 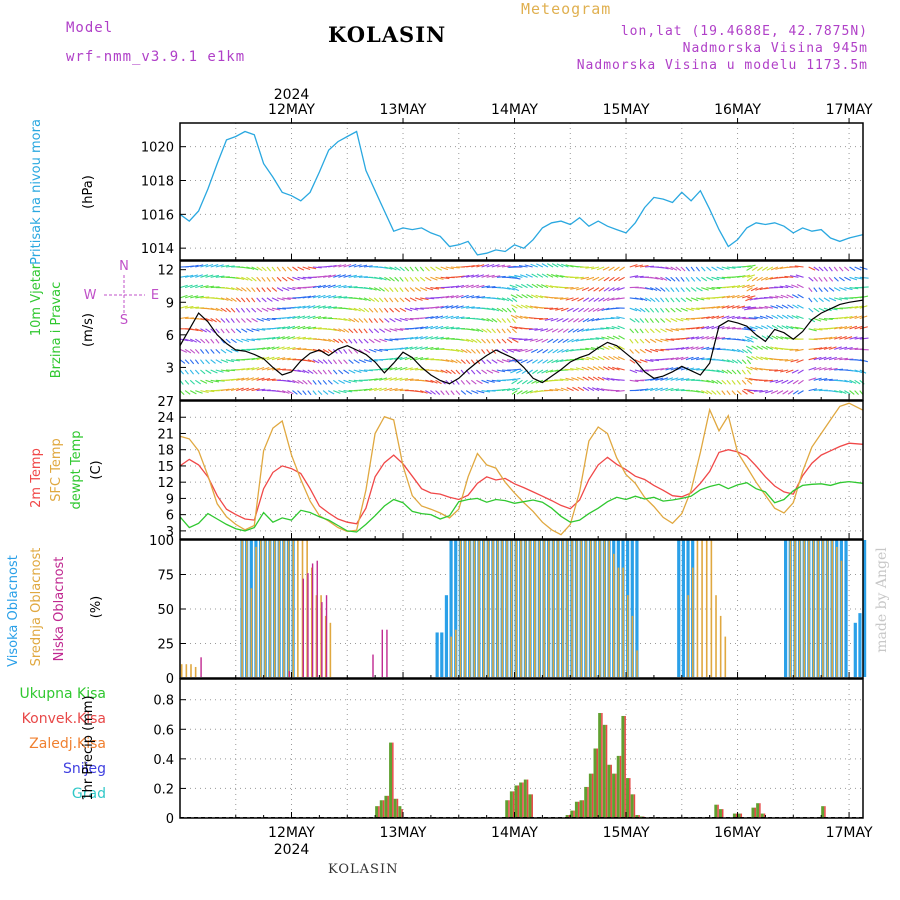 I want to click on pressure-ytick-label: 1016, so click(x=157, y=215).